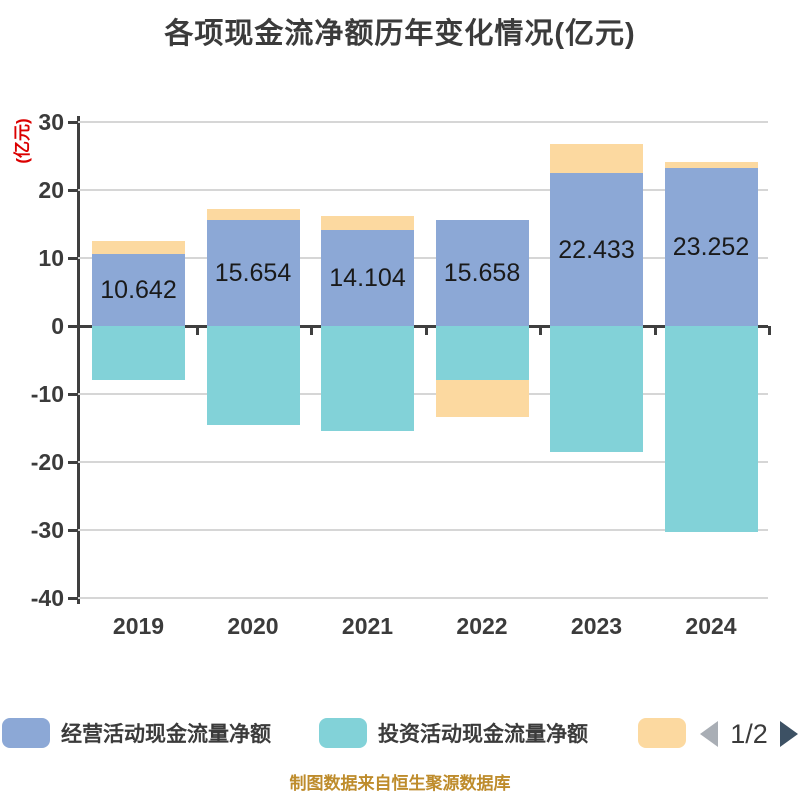 Image resolution: width=800 pixels, height=800 pixels. What do you see at coordinates (749, 734) in the screenshot?
I see `legend-page-indicator: 1/2` at bounding box center [749, 734].